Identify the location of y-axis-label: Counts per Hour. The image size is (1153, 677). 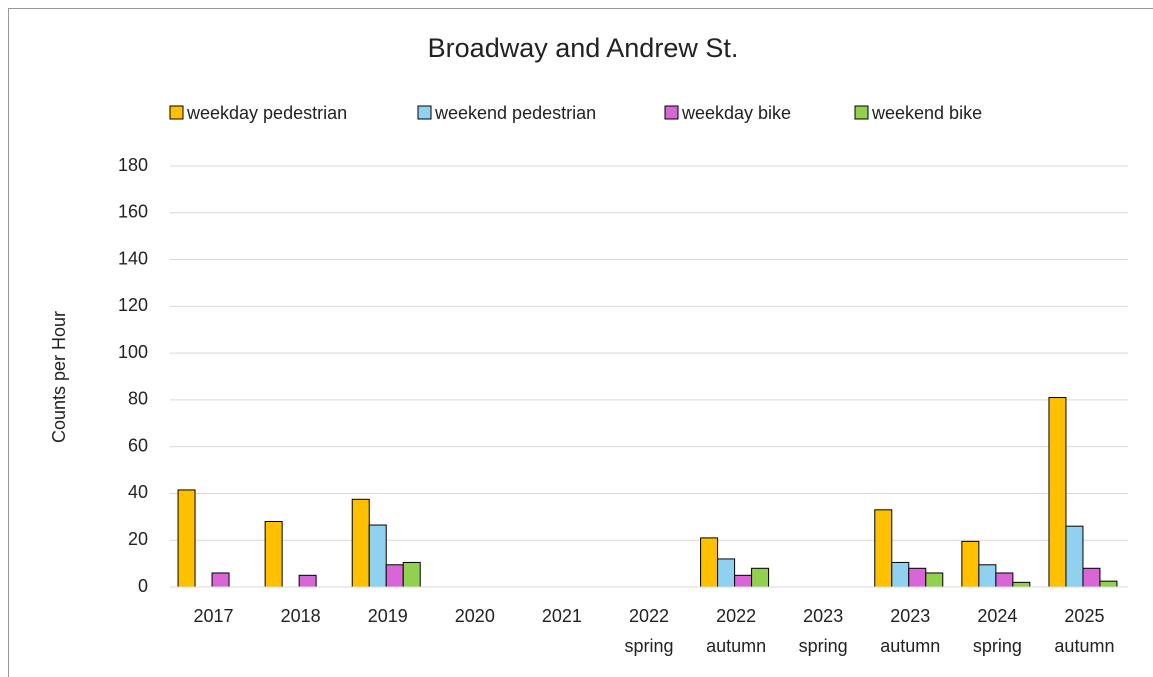
(59, 377).